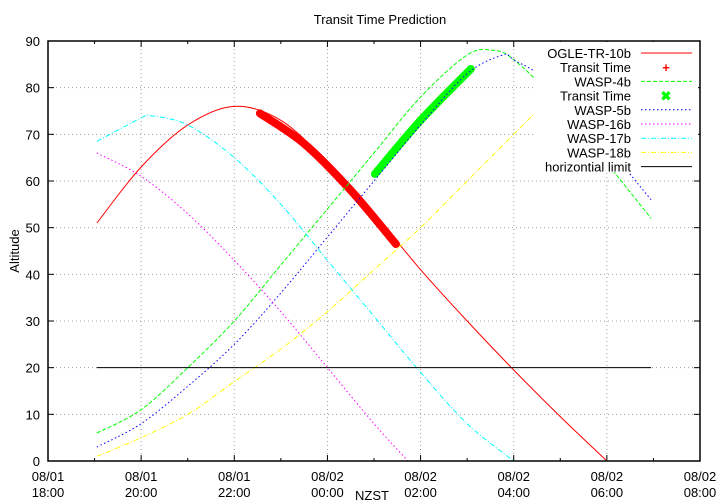  What do you see at coordinates (33, 228) in the screenshot?
I see `y-tick-label: 50` at bounding box center [33, 228].